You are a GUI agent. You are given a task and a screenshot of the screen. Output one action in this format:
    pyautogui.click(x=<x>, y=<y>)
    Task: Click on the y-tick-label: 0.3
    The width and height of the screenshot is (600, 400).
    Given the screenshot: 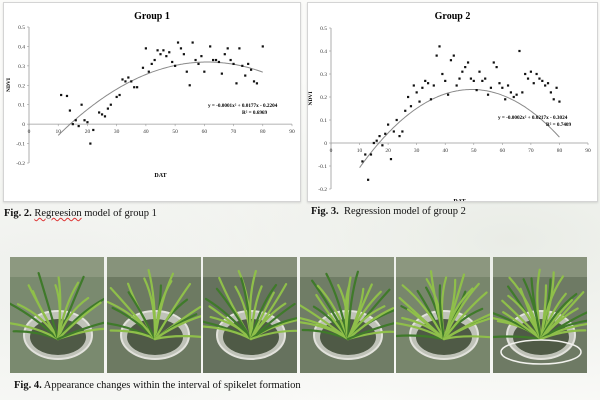 What is the action you would take?
    pyautogui.click(x=21, y=67)
    